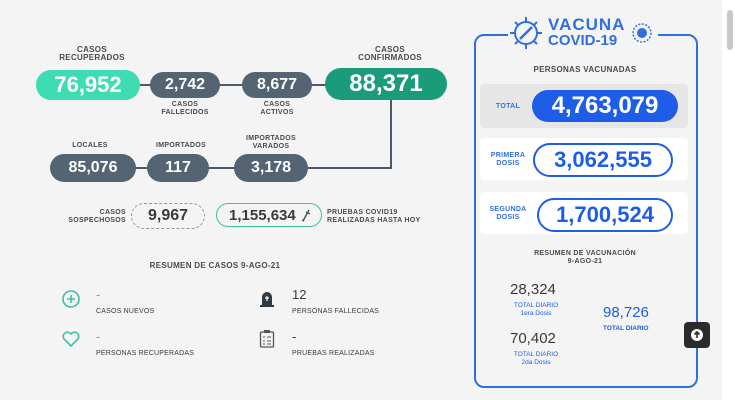  What do you see at coordinates (294, 336) in the screenshot?
I see `pruebas-realizadas-value: -` at bounding box center [294, 336].